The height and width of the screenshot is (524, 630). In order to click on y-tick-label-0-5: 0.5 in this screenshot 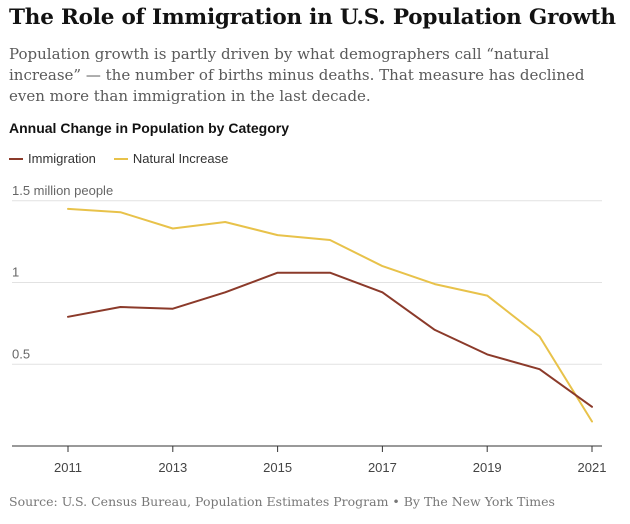, I will do `click(21, 353)`.